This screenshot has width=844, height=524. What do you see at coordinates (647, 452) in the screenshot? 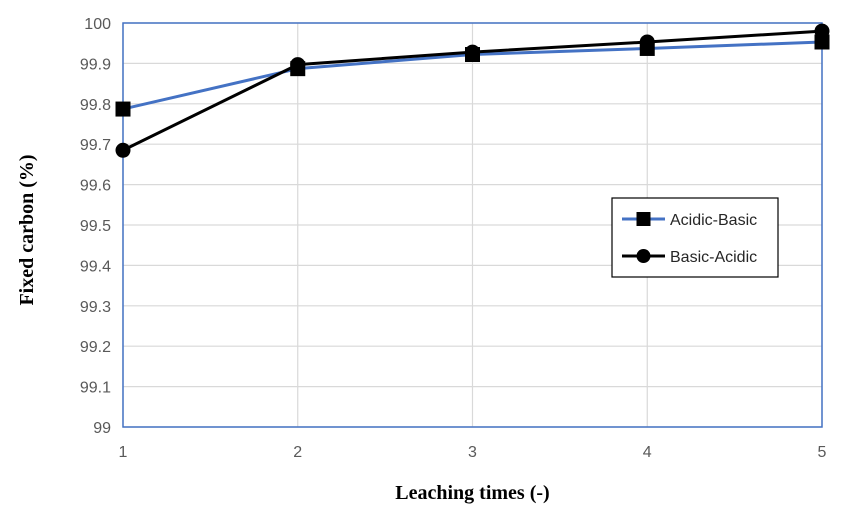
I see `x-tick-label: 4` at bounding box center [647, 452].